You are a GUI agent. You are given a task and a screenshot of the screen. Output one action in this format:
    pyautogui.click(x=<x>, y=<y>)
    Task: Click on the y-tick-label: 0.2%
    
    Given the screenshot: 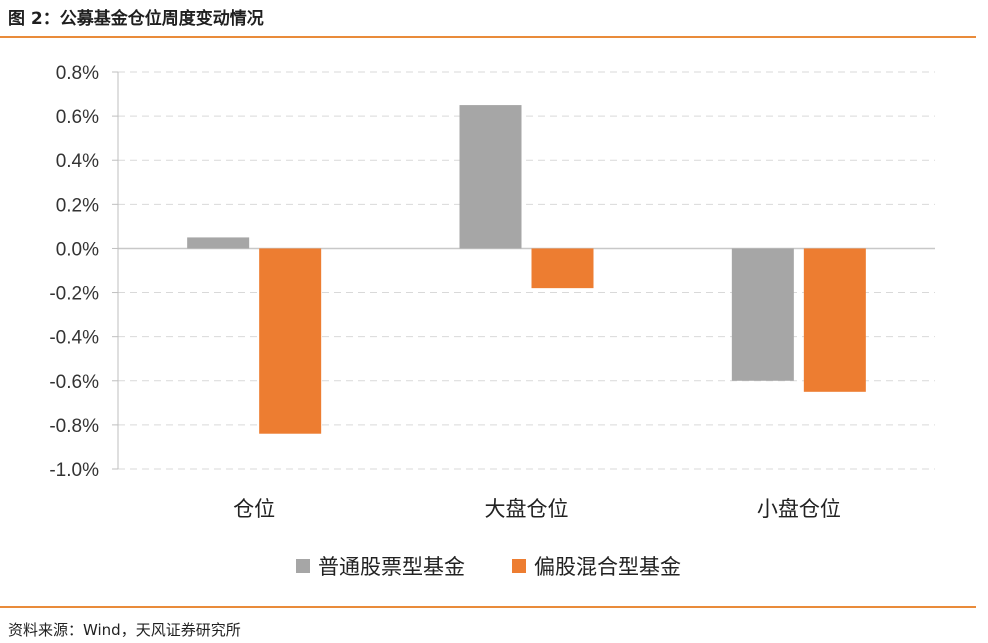 What is the action you would take?
    pyautogui.click(x=77, y=205)
    